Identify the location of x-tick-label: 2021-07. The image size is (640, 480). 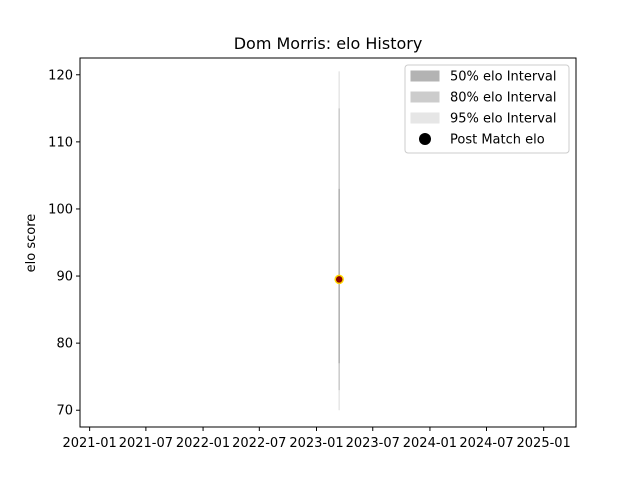
(146, 443).